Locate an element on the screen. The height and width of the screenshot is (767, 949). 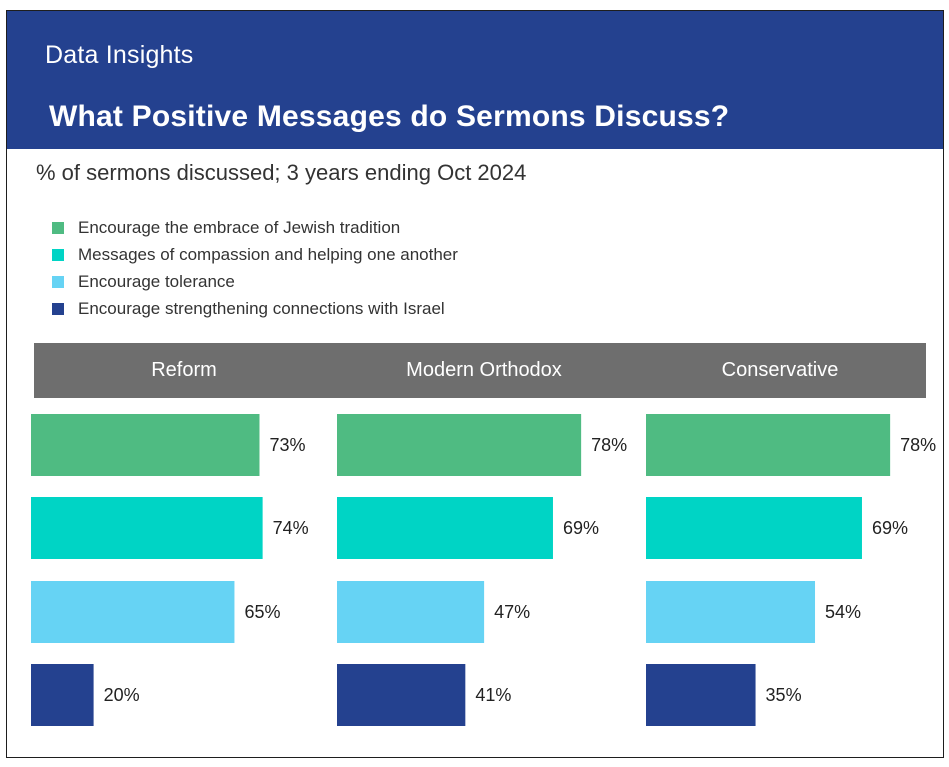
legend-swatch-tolerance is located at coordinates (58, 281).